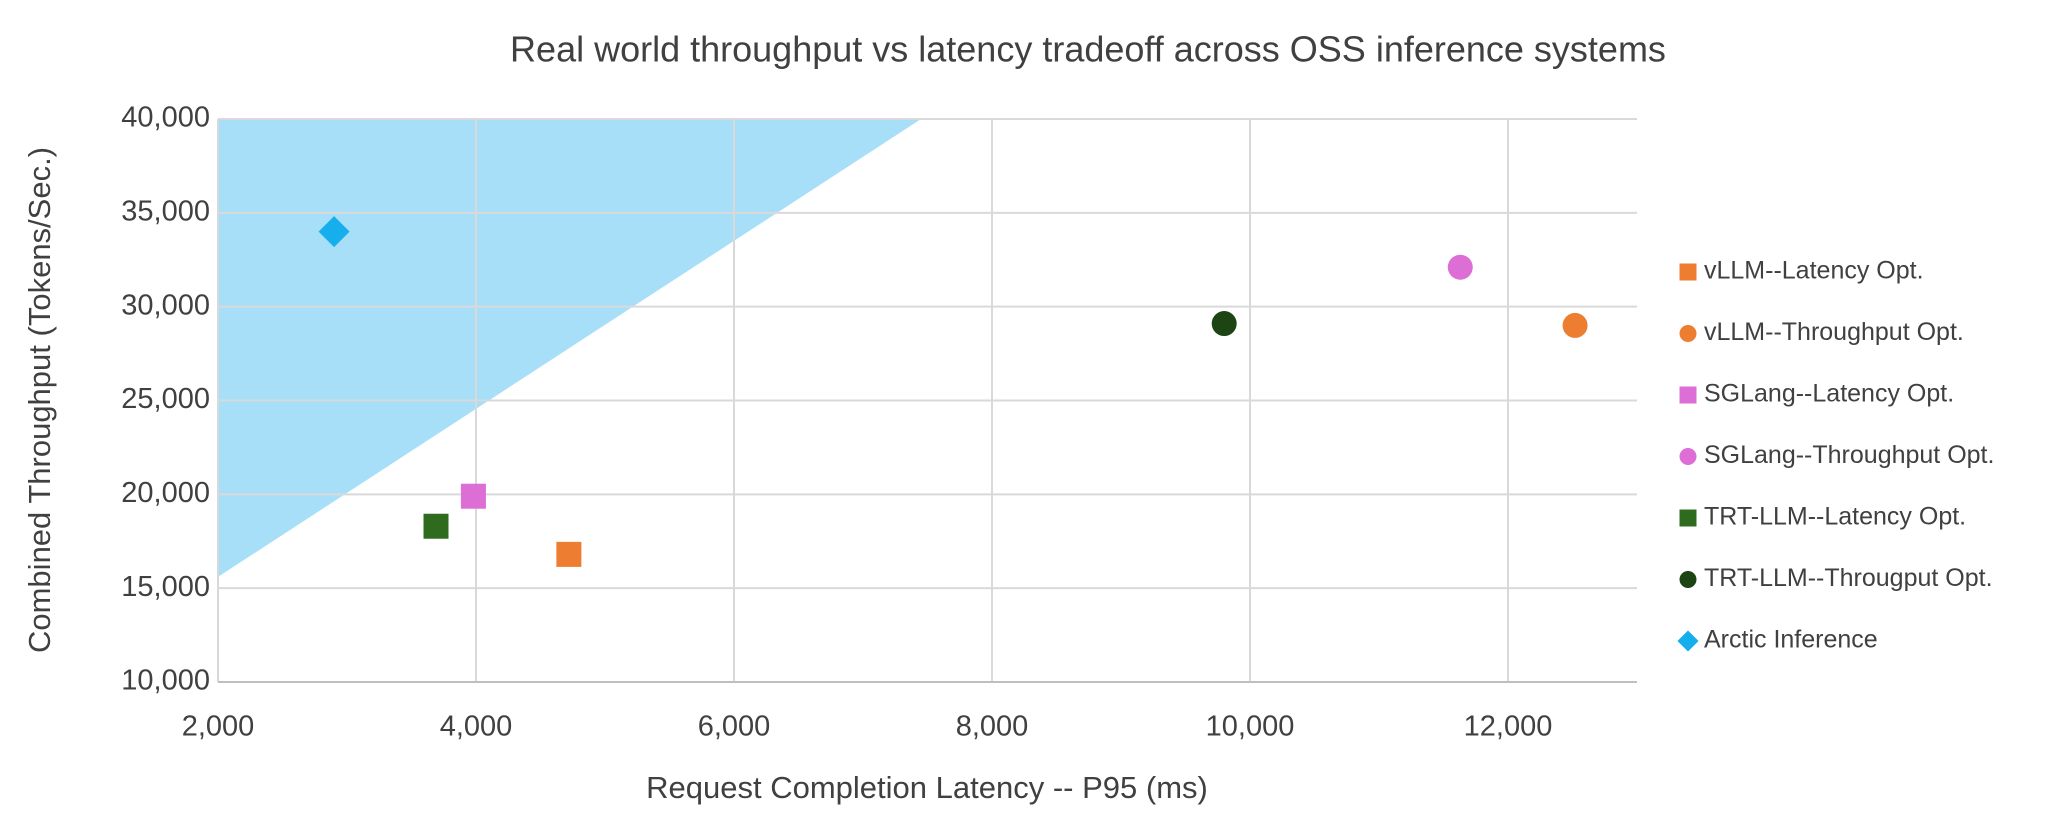 This screenshot has width=2048, height=836. What do you see at coordinates (165, 587) in the screenshot?
I see `y-tick-label: 15,000` at bounding box center [165, 587].